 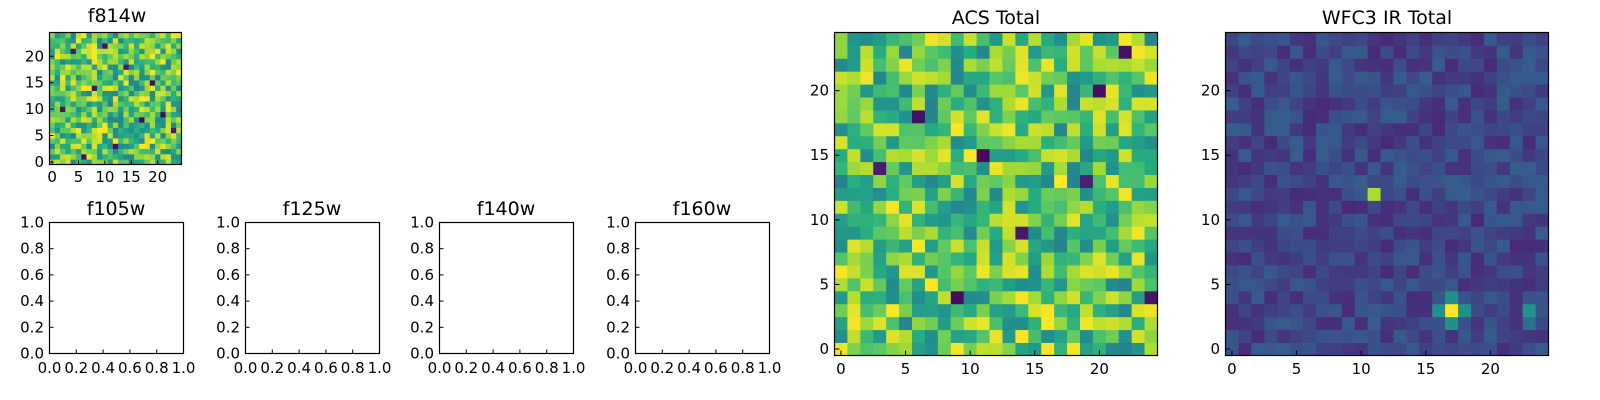 I want to click on x-tick: 15, so click(x=1034, y=364).